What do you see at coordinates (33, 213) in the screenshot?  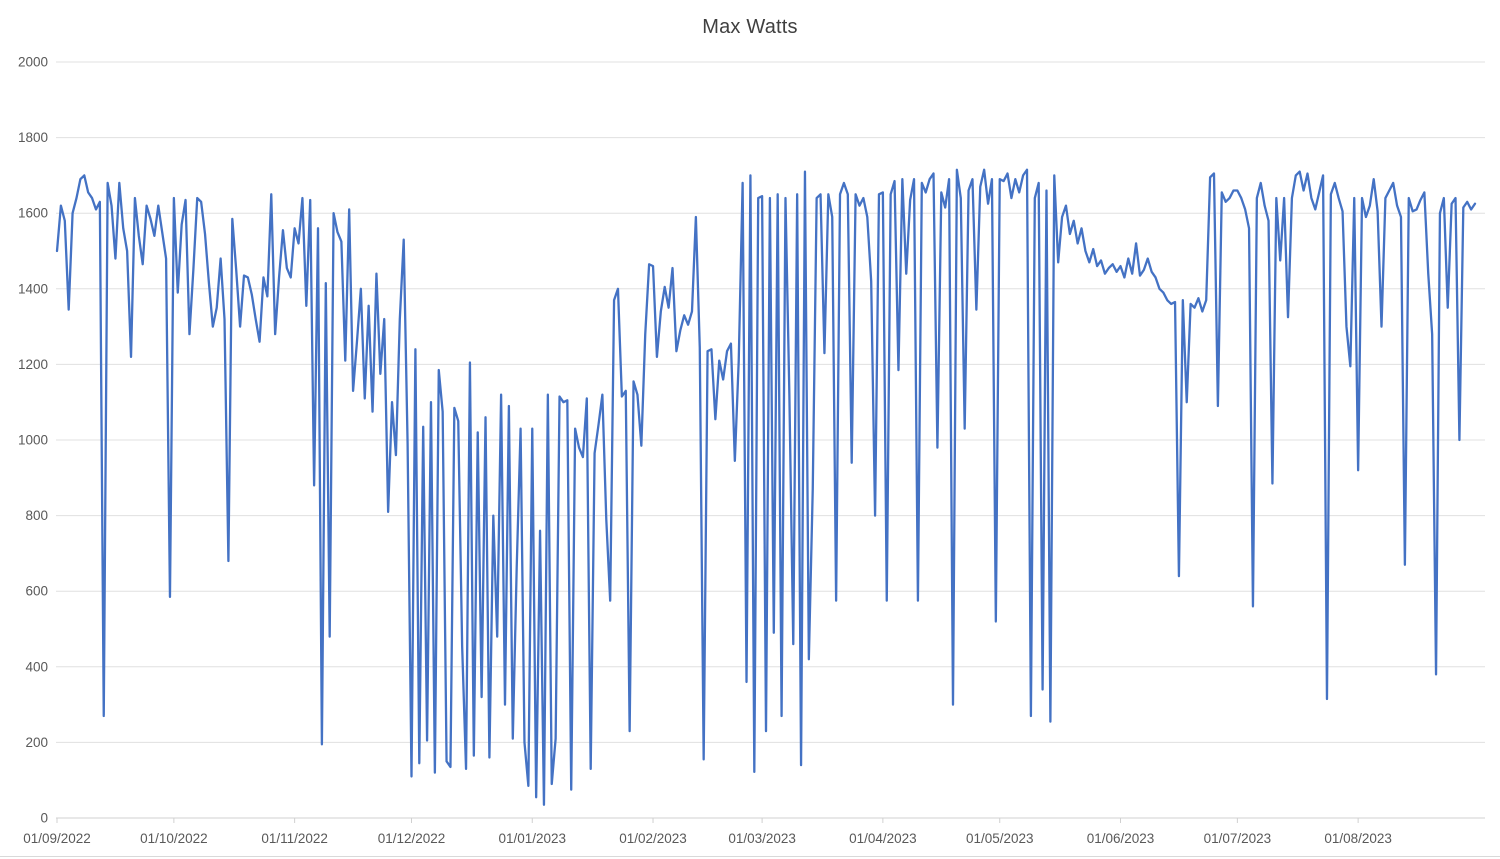 I see `y-axis-tick-label: 1600` at bounding box center [33, 213].